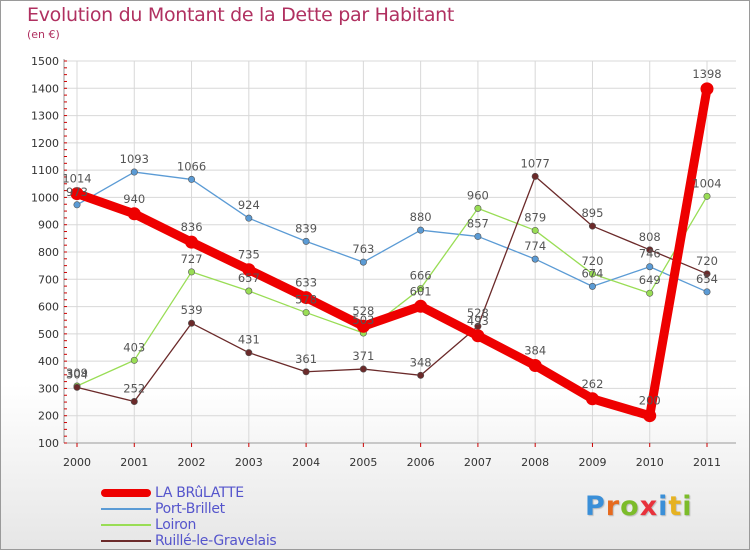  Describe the element at coordinates (192, 227) in the screenshot. I see `data-label: 836` at that location.